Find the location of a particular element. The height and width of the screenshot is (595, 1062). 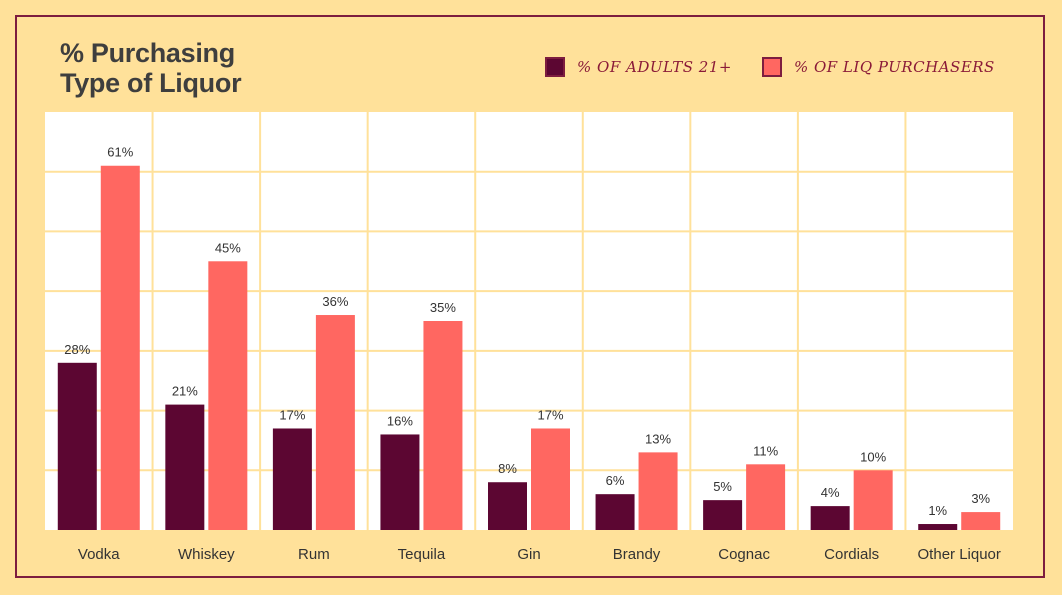

data-label-adults: 21% is located at coordinates (185, 391).